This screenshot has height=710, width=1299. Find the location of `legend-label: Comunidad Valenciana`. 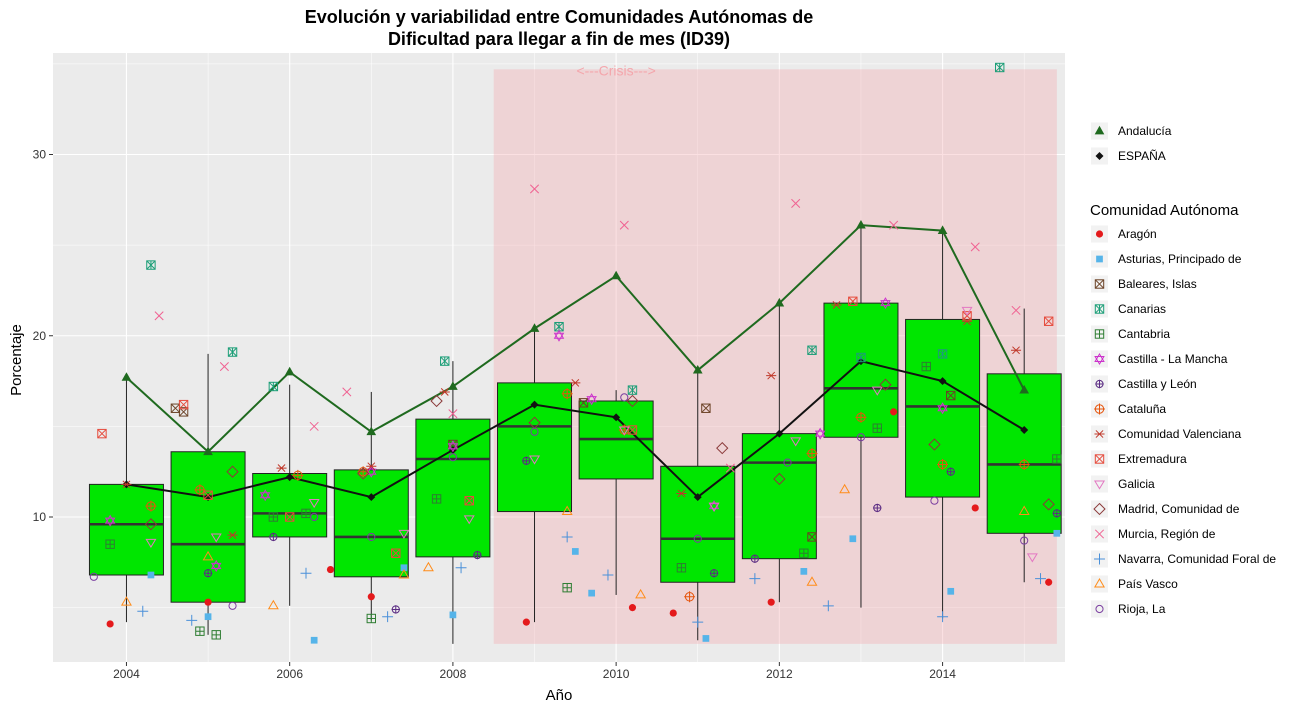

legend-label: Comunidad Valenciana is located at coordinates (1180, 434).